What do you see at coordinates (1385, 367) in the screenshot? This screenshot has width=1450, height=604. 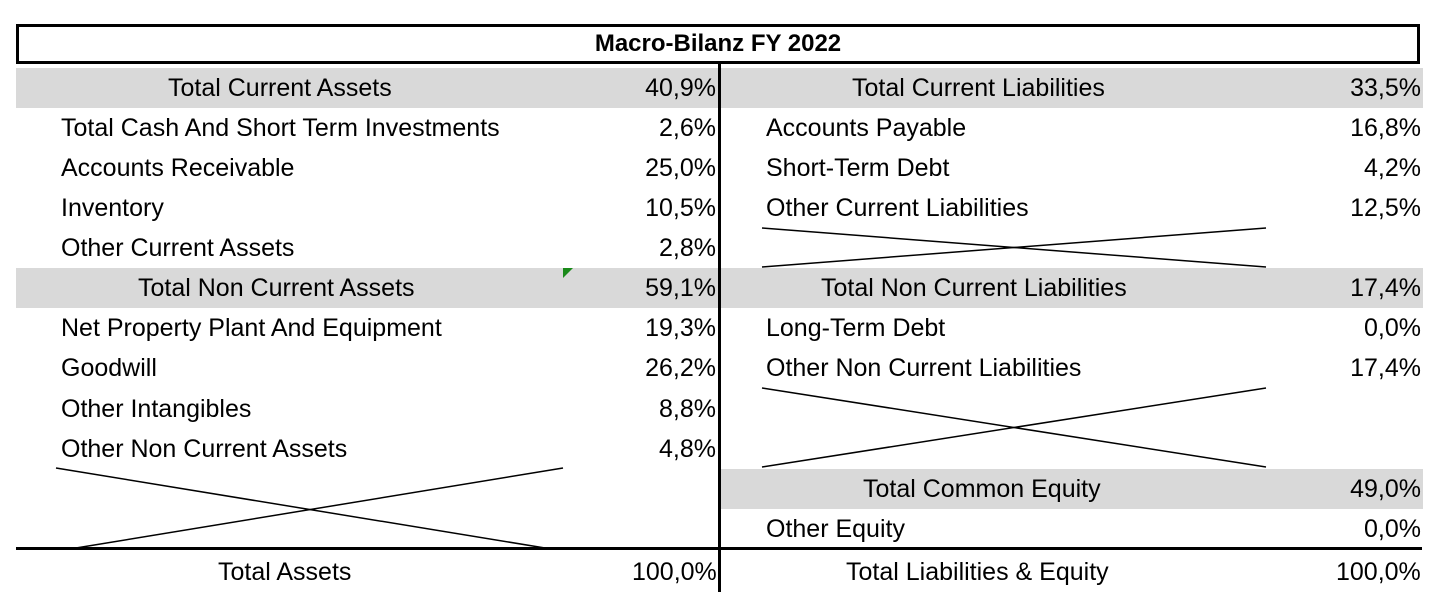 I see `liability-value: 17,4%` at bounding box center [1385, 367].